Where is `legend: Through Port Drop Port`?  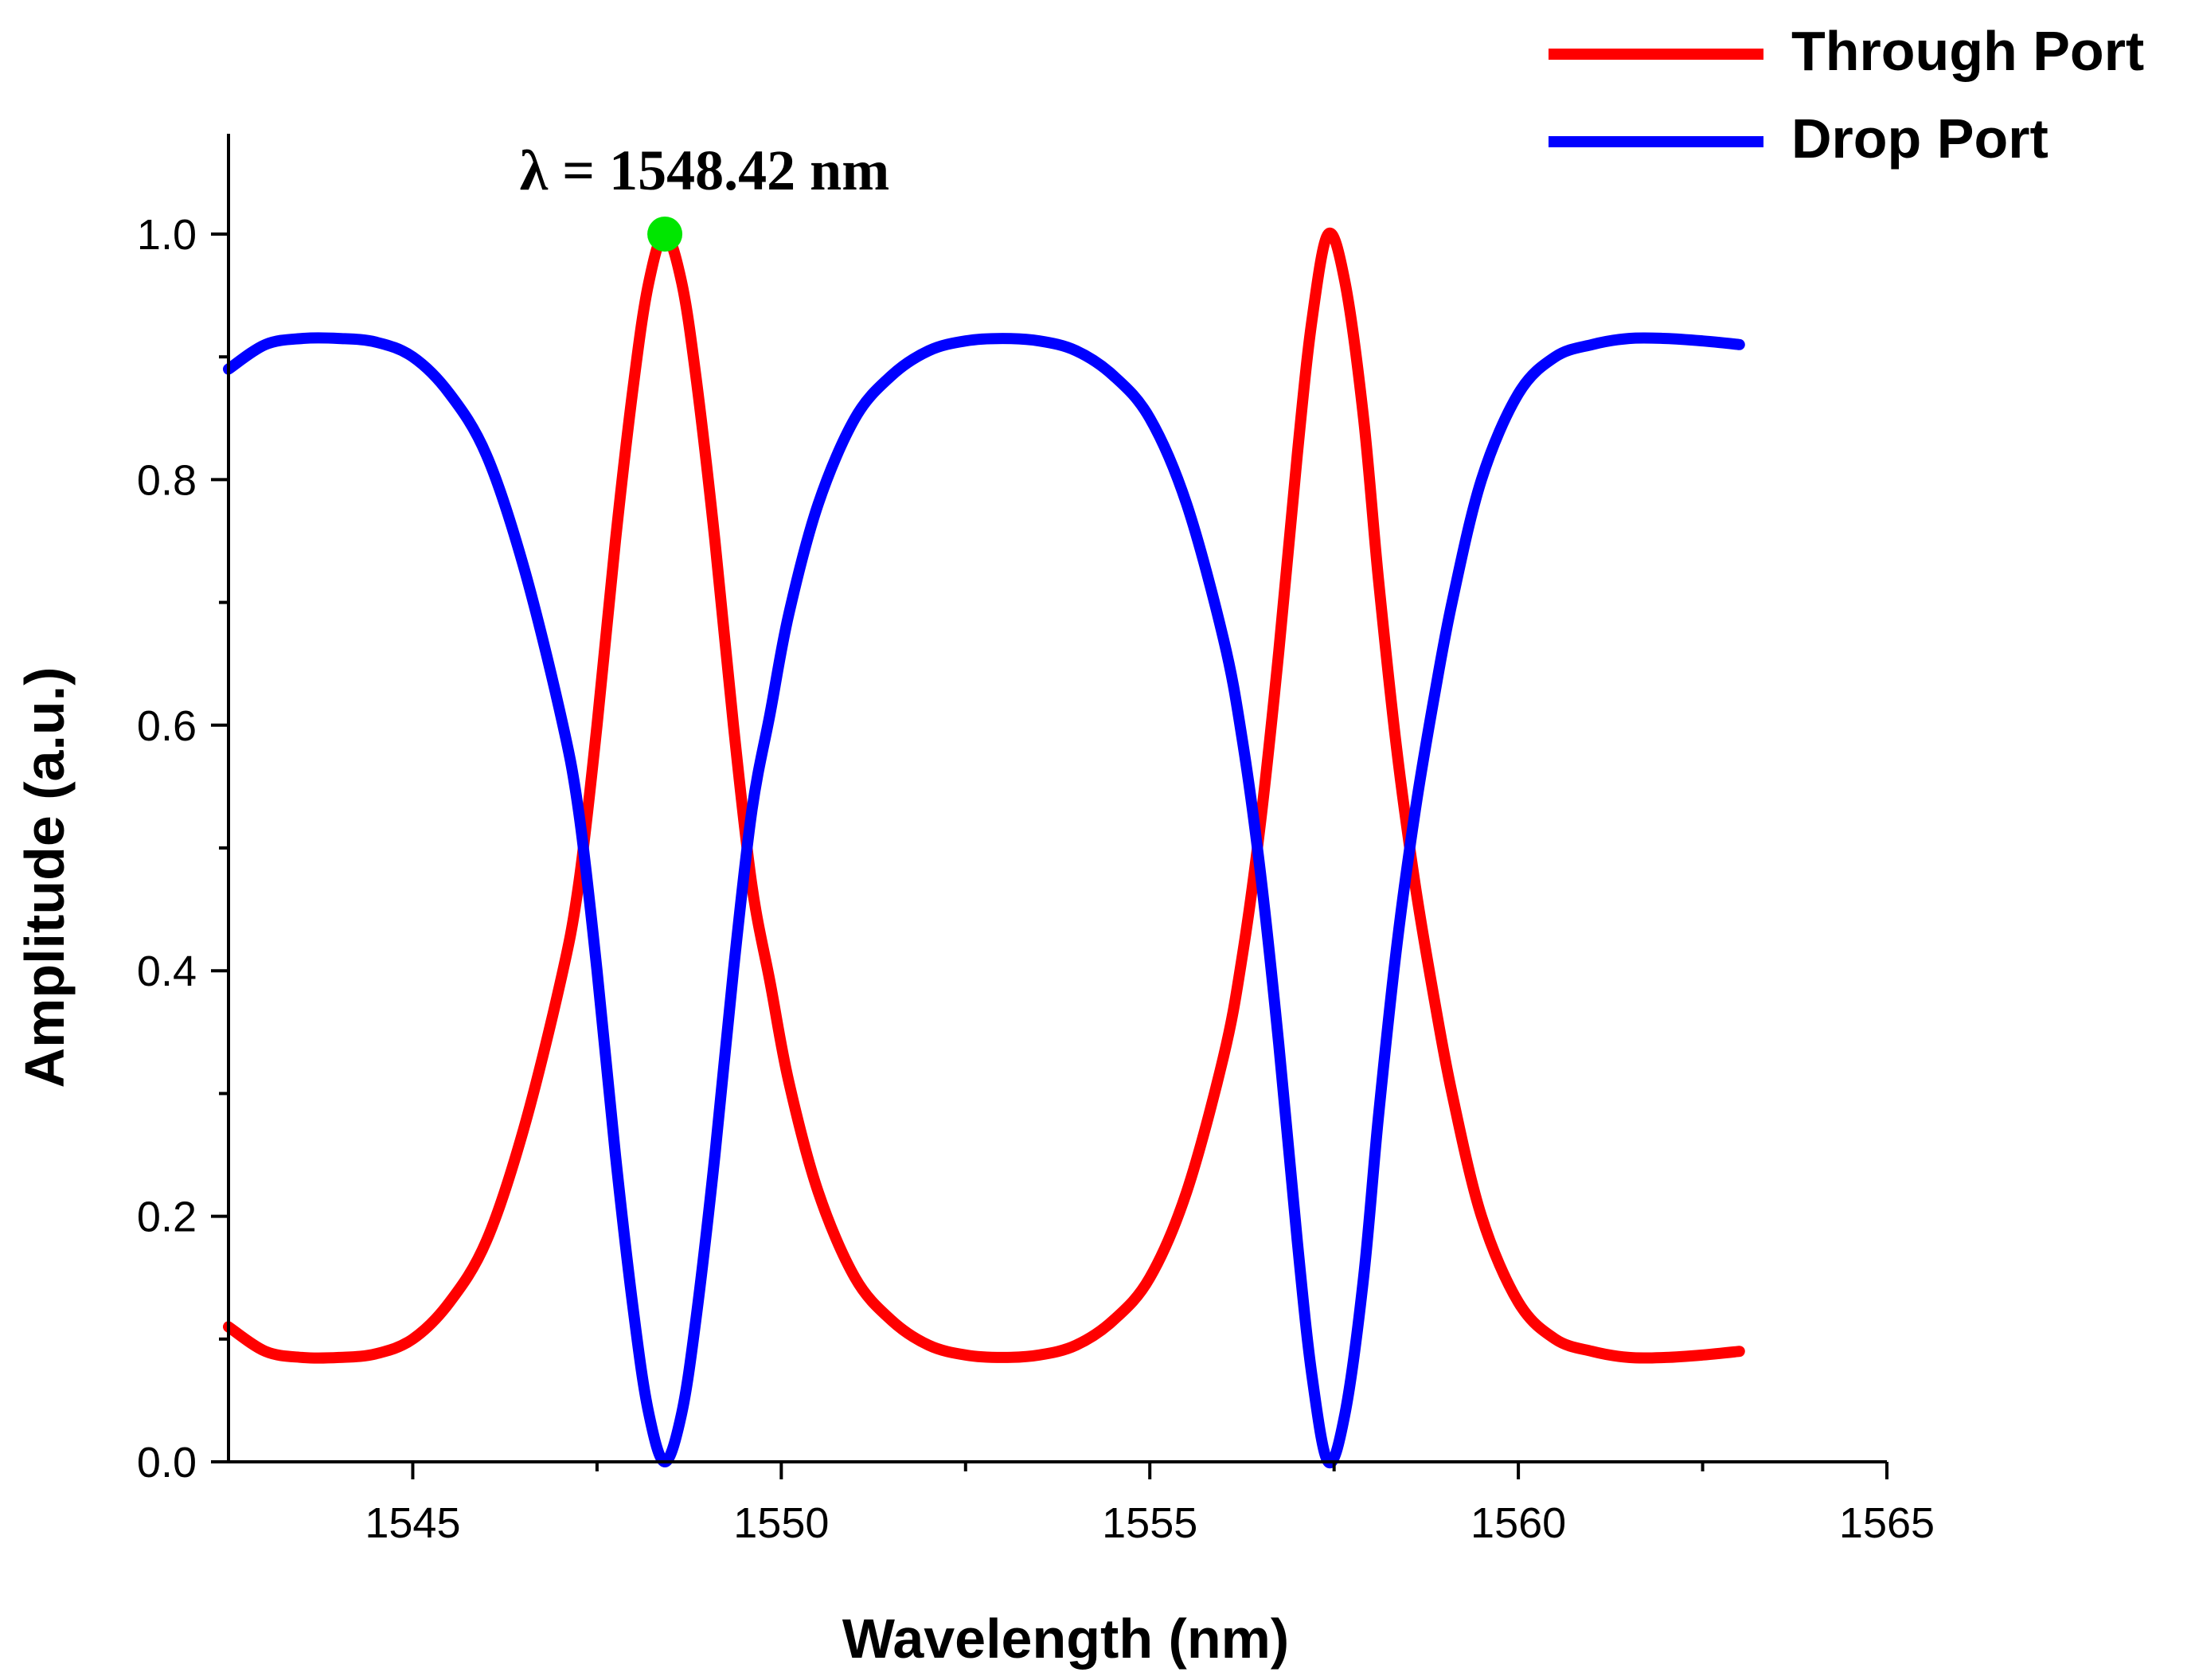
legend: Through Port Drop Port is located at coordinates (1846, 95).